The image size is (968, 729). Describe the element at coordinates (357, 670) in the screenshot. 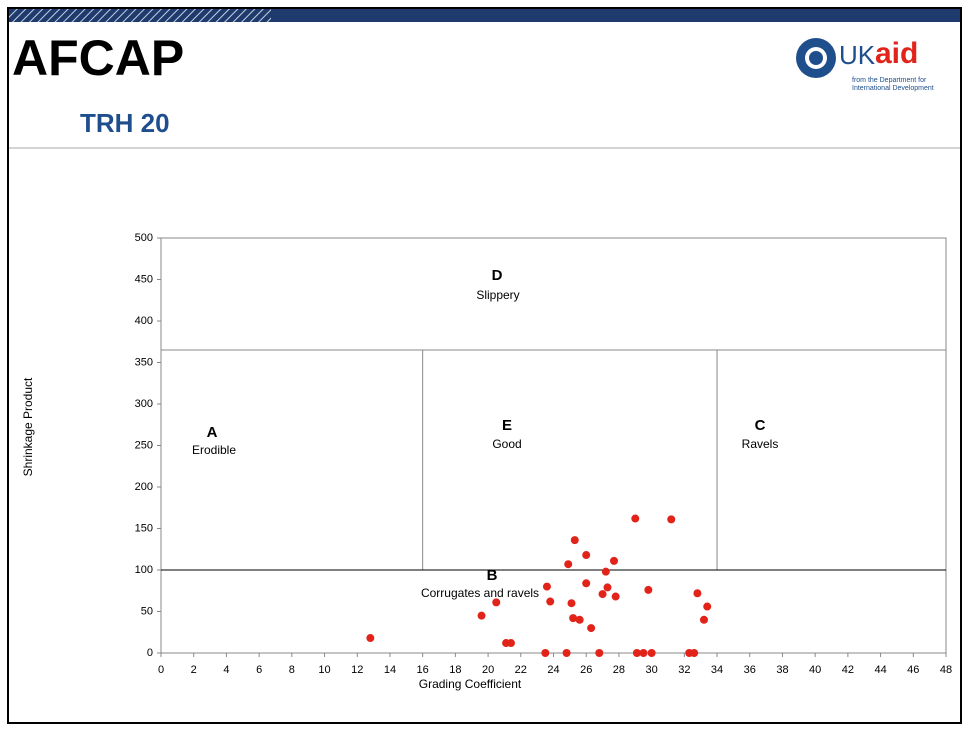

I see `x-tick-label: 12` at that location.